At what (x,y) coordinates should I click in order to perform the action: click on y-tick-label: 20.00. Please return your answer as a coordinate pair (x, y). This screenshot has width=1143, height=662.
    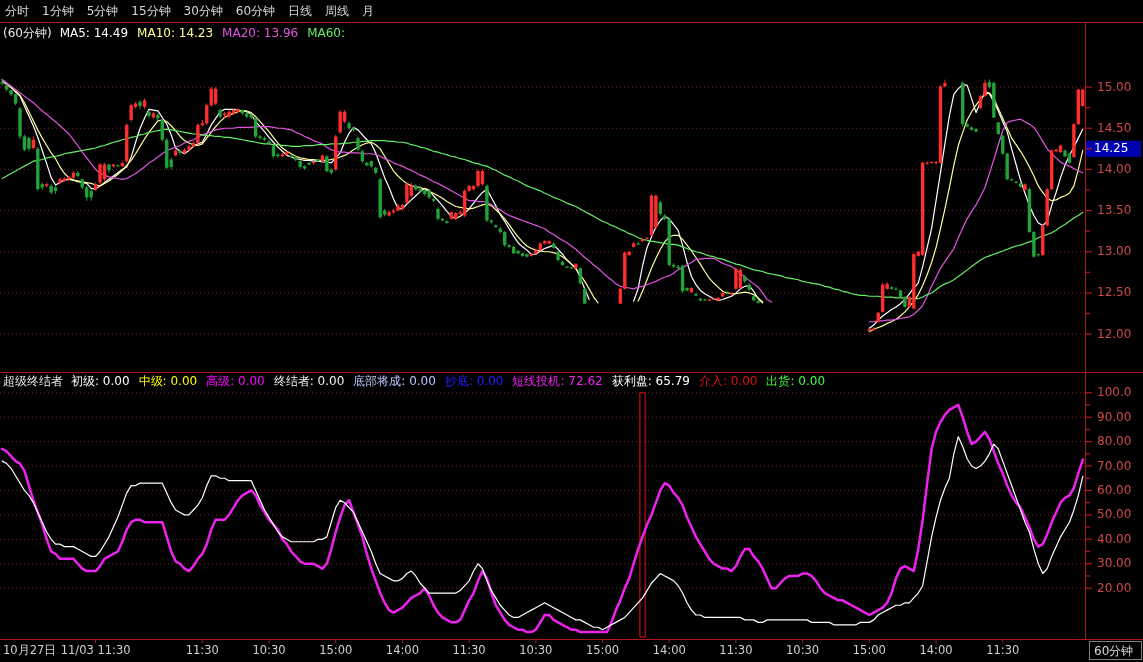
    Looking at the image, I should click on (1114, 587).